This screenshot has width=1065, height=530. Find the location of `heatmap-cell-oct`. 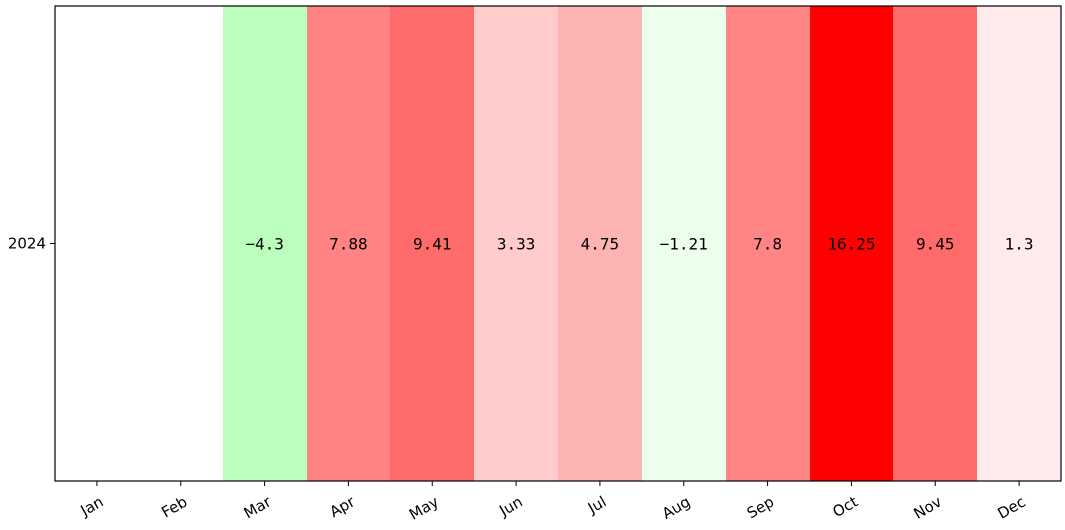

heatmap-cell-oct is located at coordinates (851, 243).